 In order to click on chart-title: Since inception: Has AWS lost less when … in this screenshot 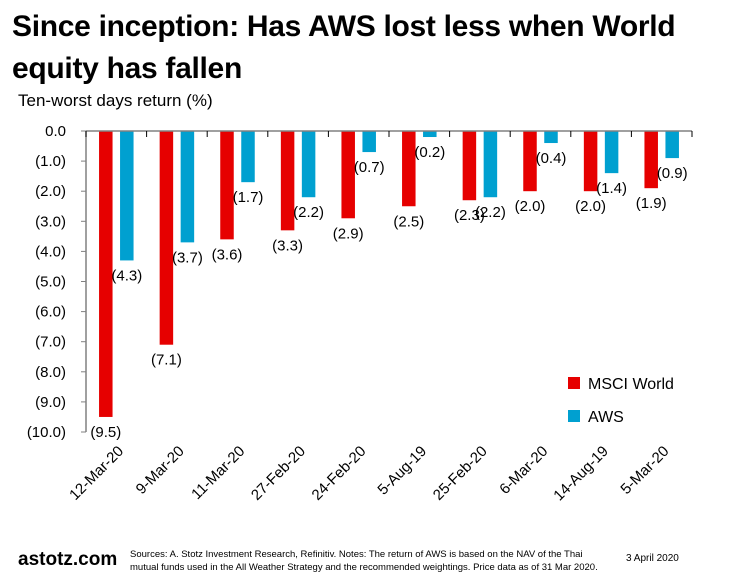, I will do `click(344, 47)`.